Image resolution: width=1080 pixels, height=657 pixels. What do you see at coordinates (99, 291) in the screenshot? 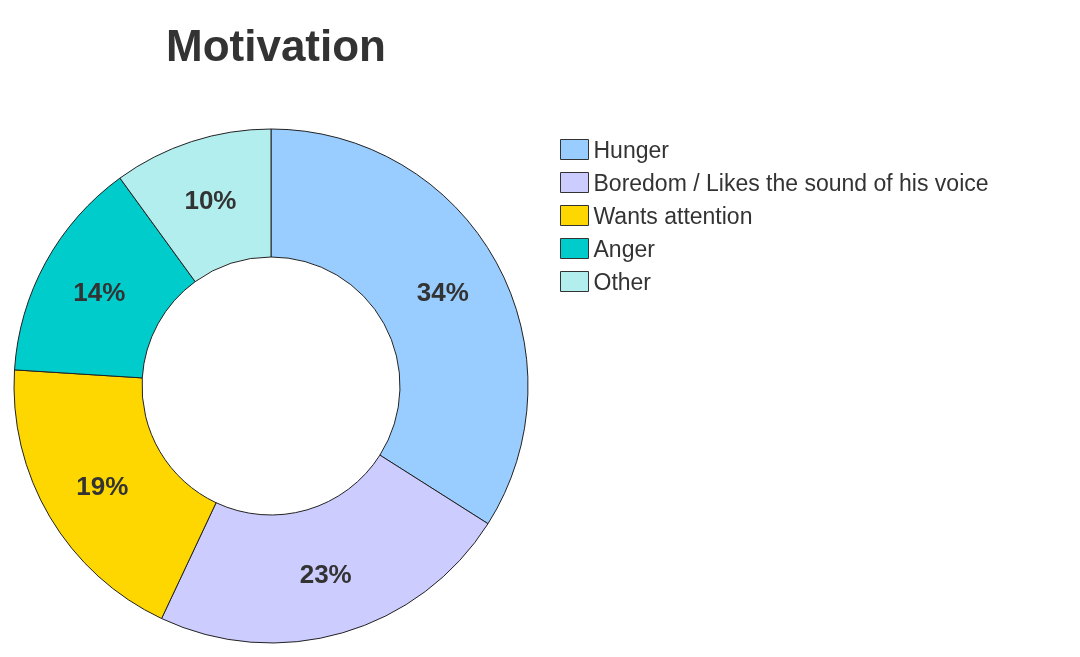
I see `data-label: 14%` at bounding box center [99, 291].